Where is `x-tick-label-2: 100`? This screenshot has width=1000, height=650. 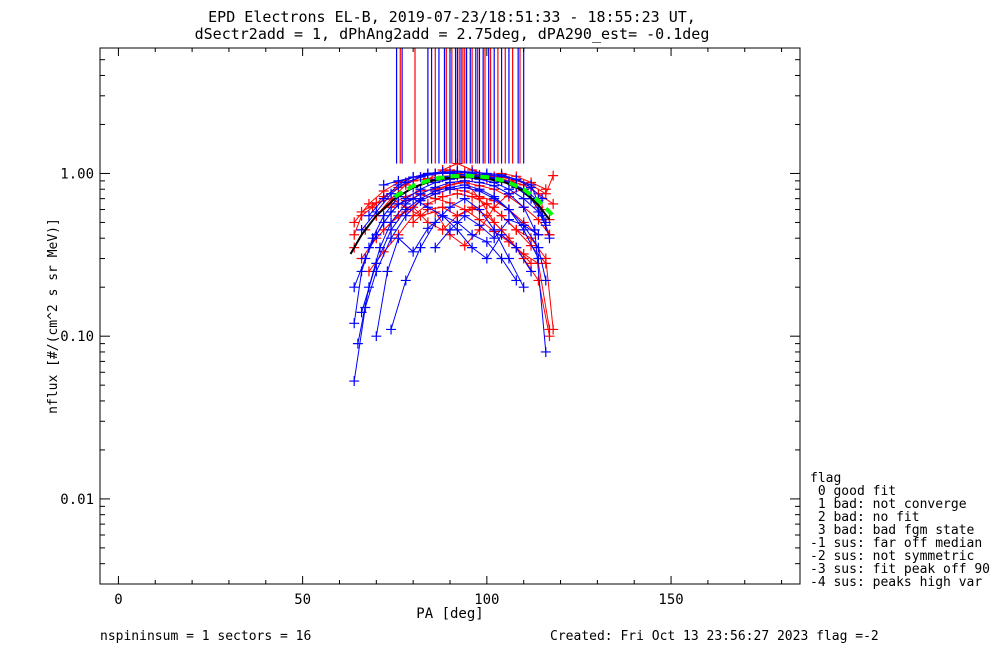 x-tick-label-2: 100 is located at coordinates (486, 600).